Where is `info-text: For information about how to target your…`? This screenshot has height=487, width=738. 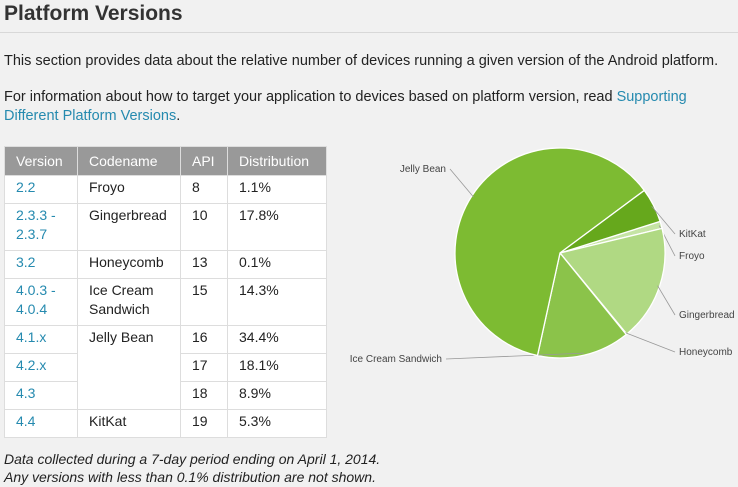 info-text: For information about how to target your… is located at coordinates (370, 107).